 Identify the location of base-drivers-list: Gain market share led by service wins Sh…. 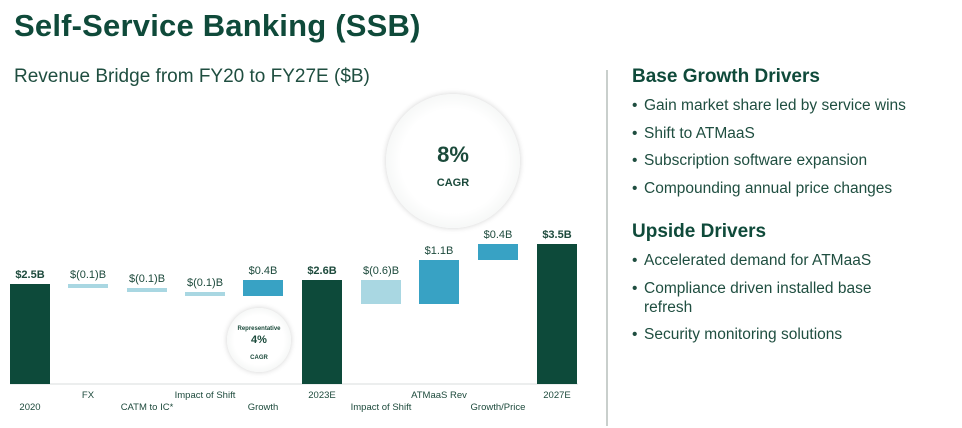
(792, 147).